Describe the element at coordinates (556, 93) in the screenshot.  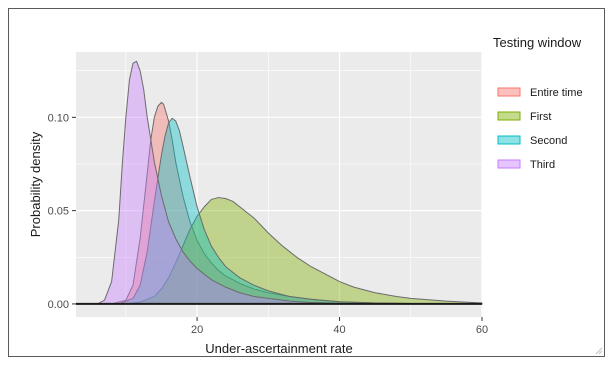
I see `legend-label-entire-time: Entire time` at that location.